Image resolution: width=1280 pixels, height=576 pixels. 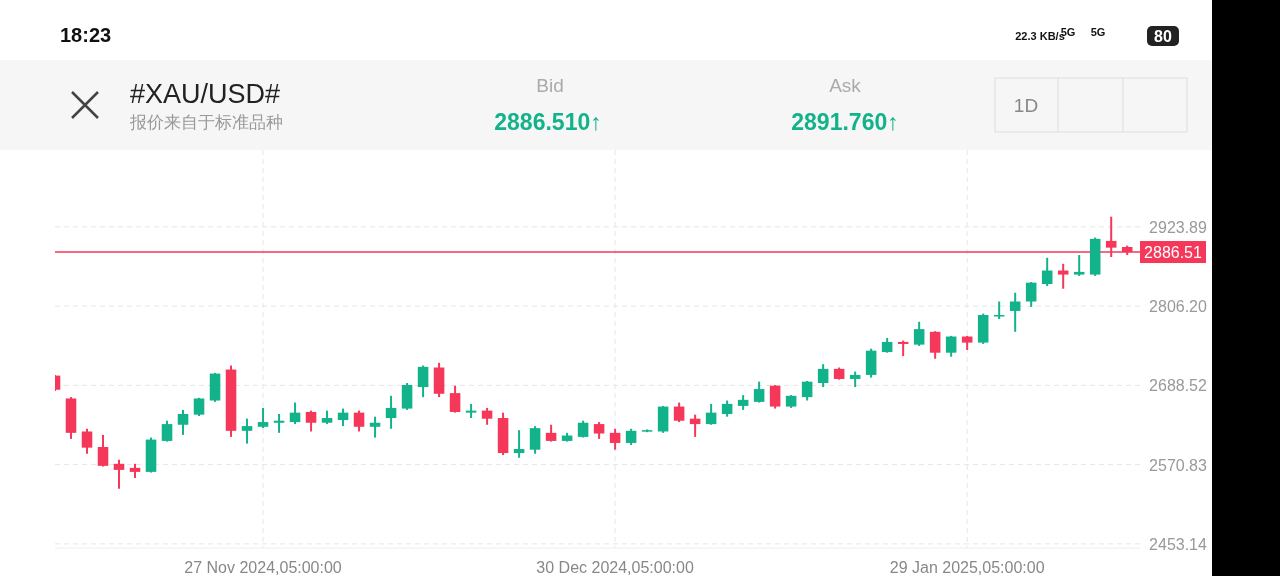 I want to click on text: 5G, so click(x=1098, y=32).